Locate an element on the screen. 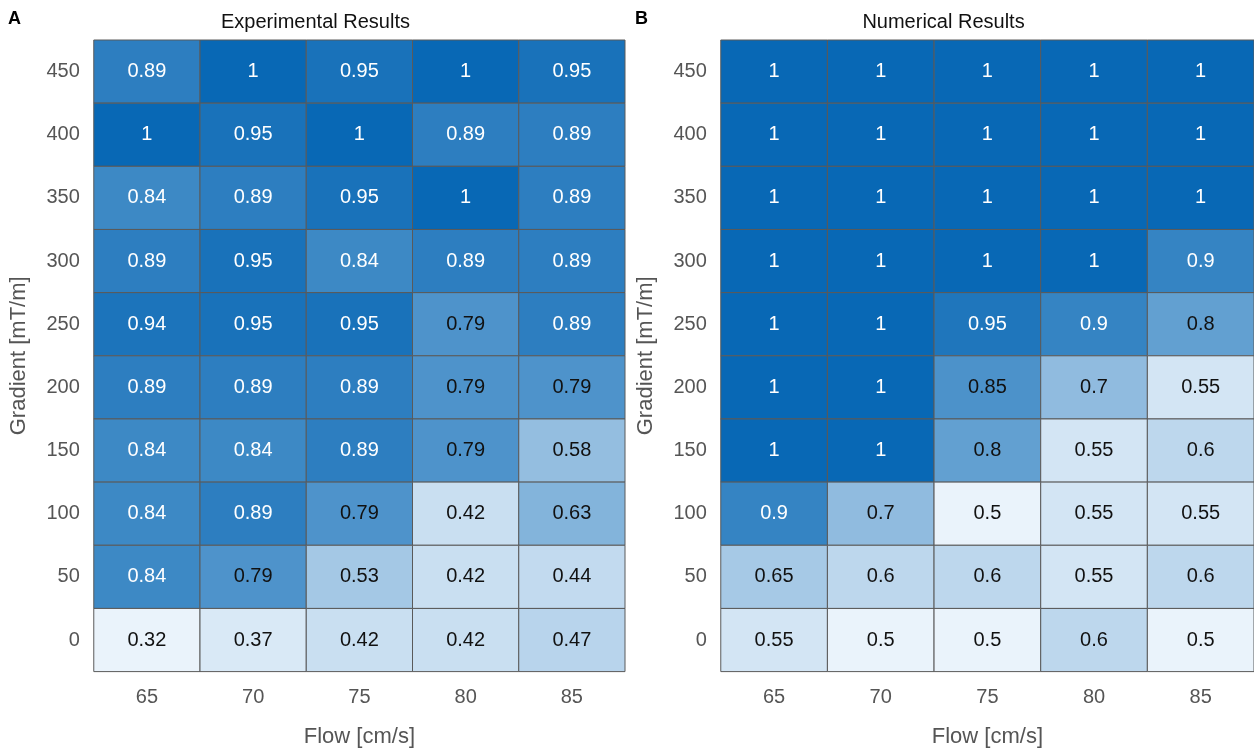 This screenshot has height=756, width=1254. data-label: 0.65 is located at coordinates (774, 575).